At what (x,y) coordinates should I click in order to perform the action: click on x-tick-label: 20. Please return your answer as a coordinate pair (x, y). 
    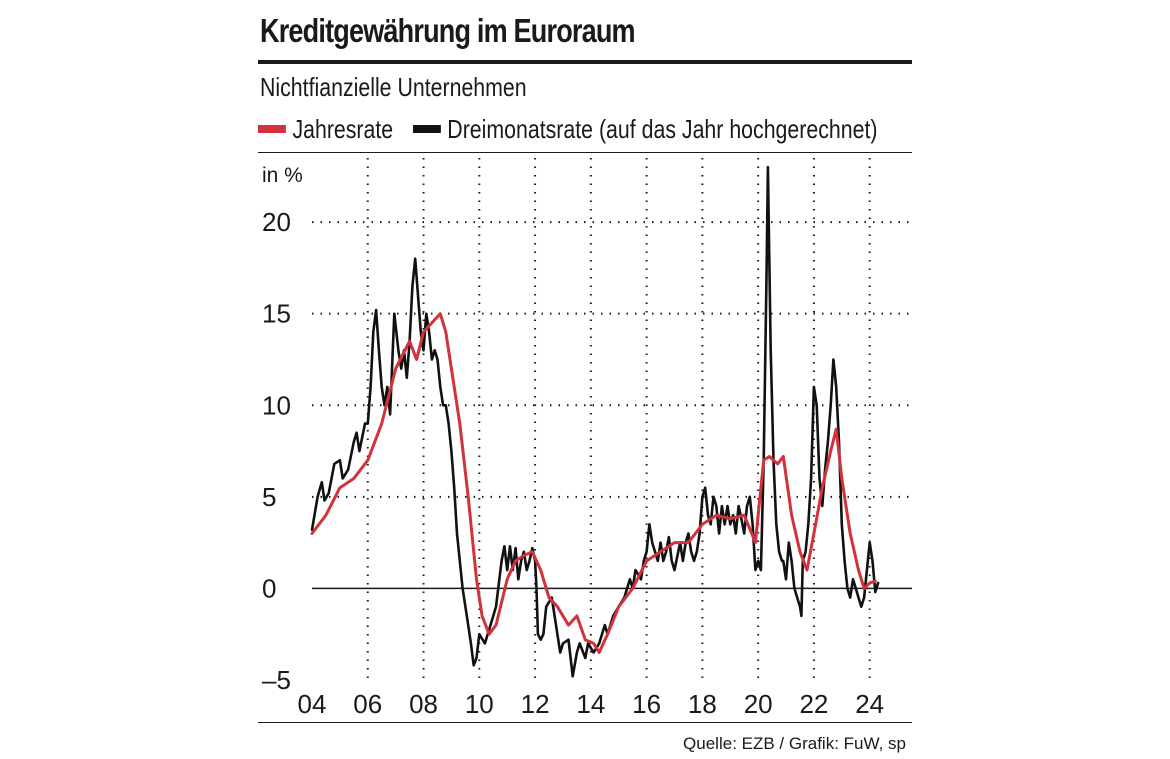
    Looking at the image, I should click on (758, 704).